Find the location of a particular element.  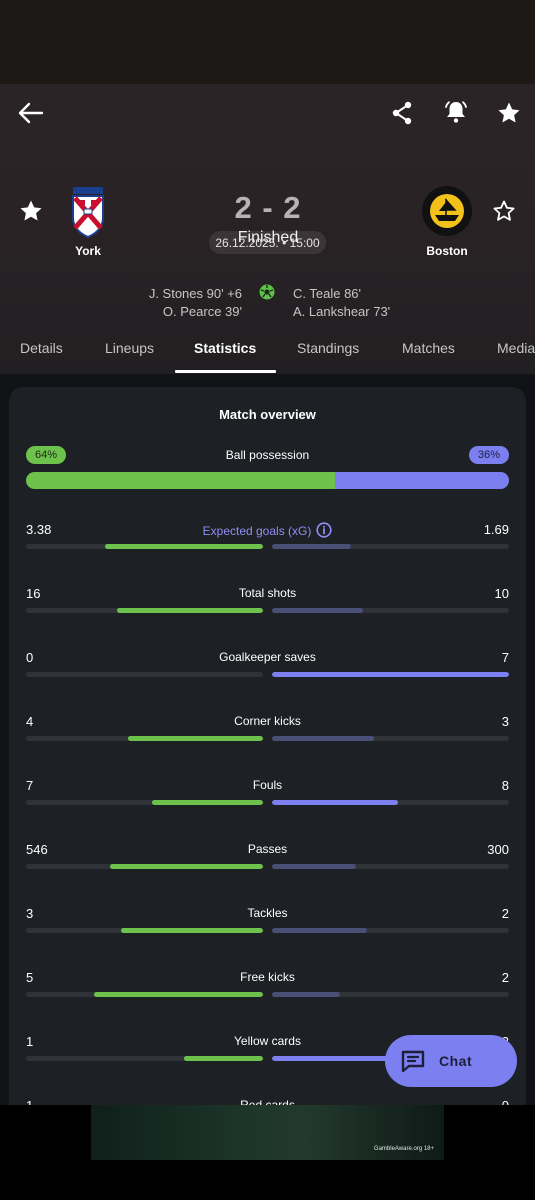

back-arrow-icon is located at coordinates (31, 113).